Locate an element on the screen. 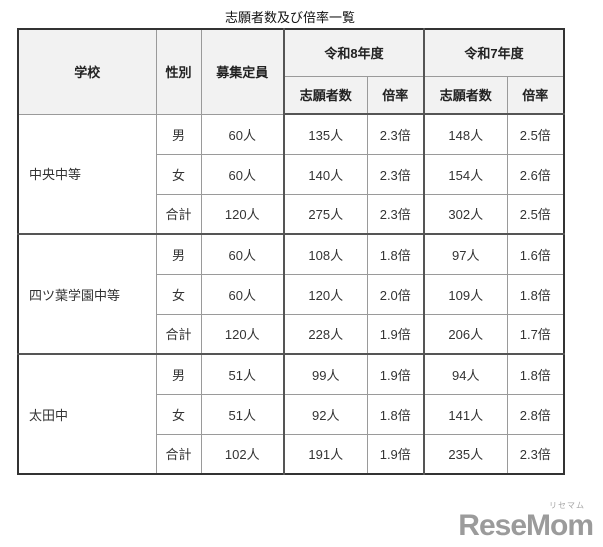 This screenshot has height=547, width=603. cell-r8-applicants: 99人 is located at coordinates (325, 374).